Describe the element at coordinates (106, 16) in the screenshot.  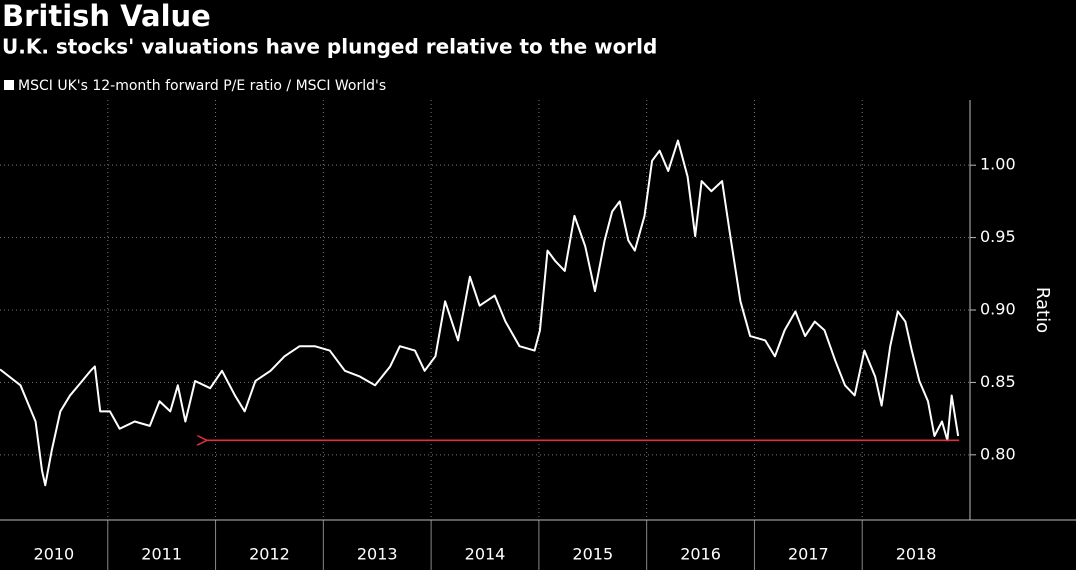
I see `chart-title: British Value` at that location.